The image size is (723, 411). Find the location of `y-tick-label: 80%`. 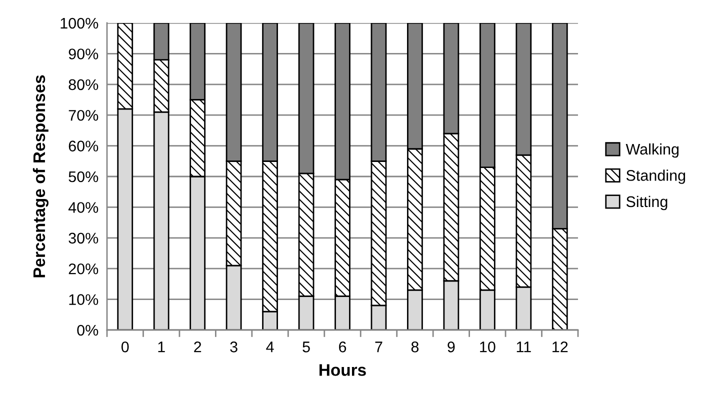

y-tick-label: 80% is located at coordinates (83, 84).